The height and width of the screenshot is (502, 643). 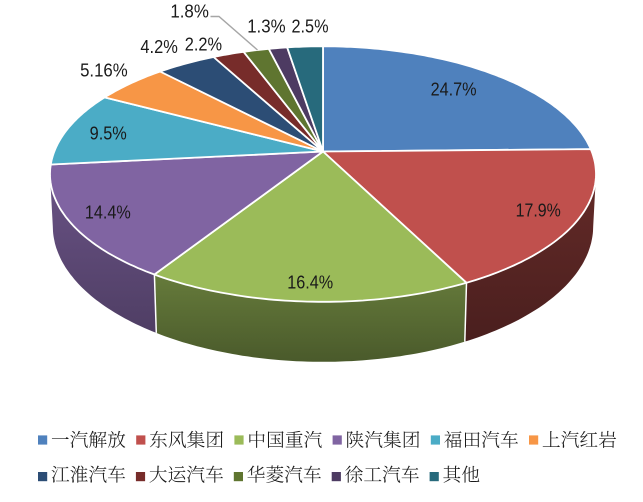 What do you see at coordinates (538, 210) in the screenshot?
I see `svg-text: 17.9%` at bounding box center [538, 210].